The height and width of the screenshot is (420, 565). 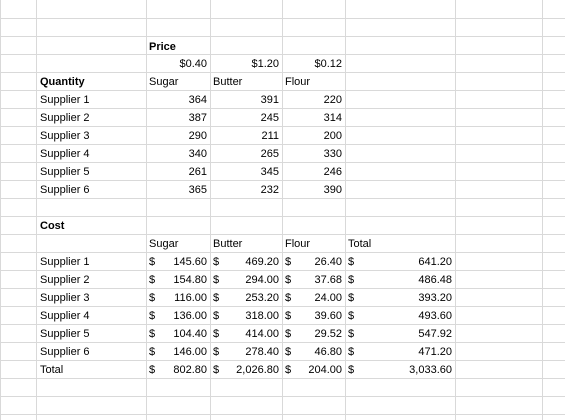 What do you see at coordinates (65, 154) in the screenshot?
I see `quantity-row-label: Supplier 4` at bounding box center [65, 154].